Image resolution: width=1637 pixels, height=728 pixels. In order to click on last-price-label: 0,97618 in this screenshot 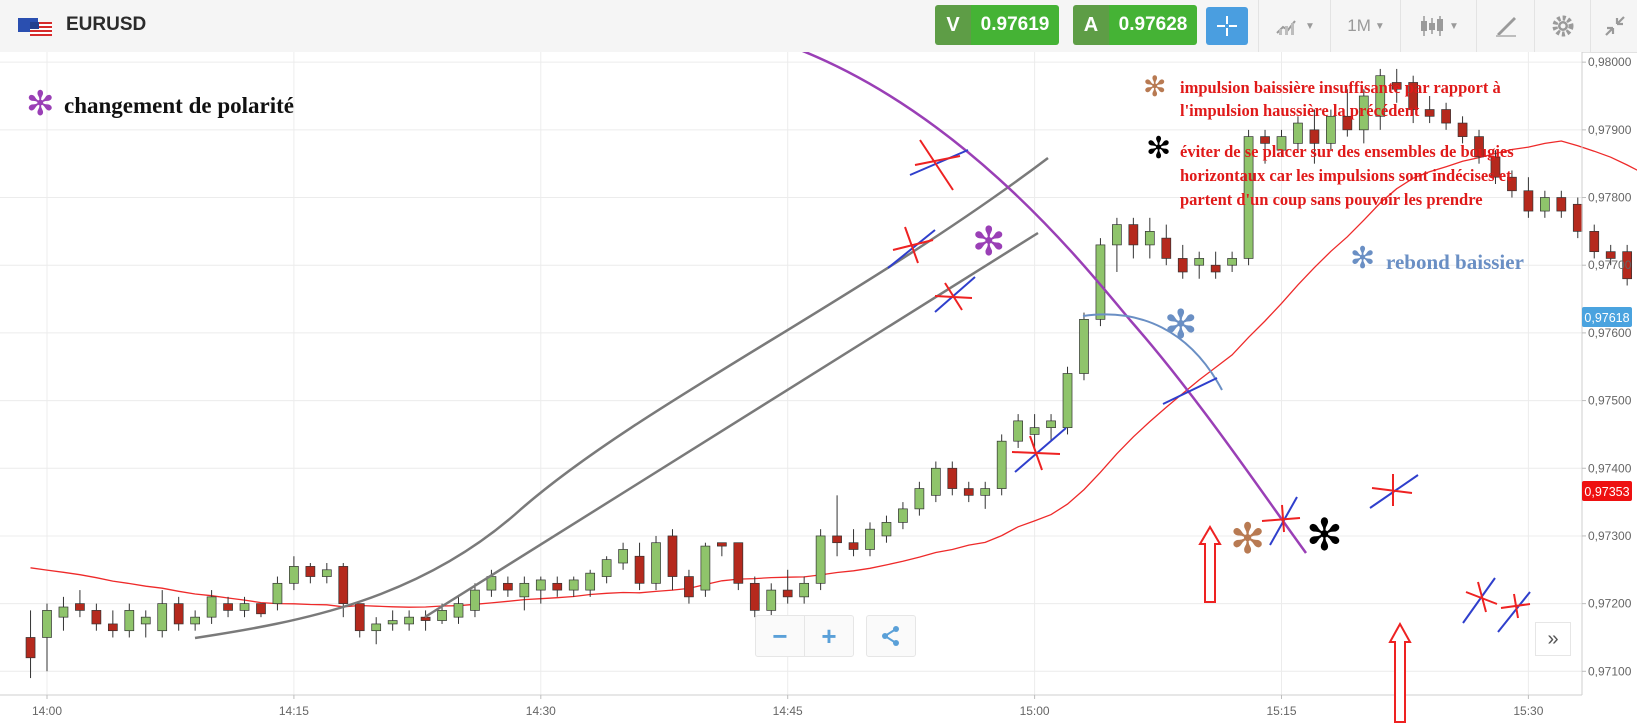, I will do `click(1606, 318)`.